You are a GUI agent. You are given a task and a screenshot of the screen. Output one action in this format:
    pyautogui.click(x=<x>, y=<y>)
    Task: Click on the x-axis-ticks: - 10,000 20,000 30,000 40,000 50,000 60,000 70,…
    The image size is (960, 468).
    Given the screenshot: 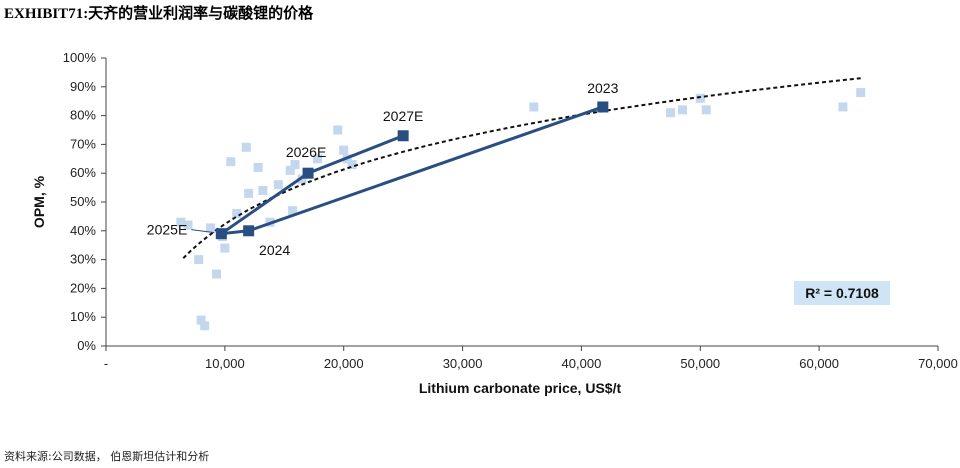 What is the action you would take?
    pyautogui.click(x=531, y=358)
    